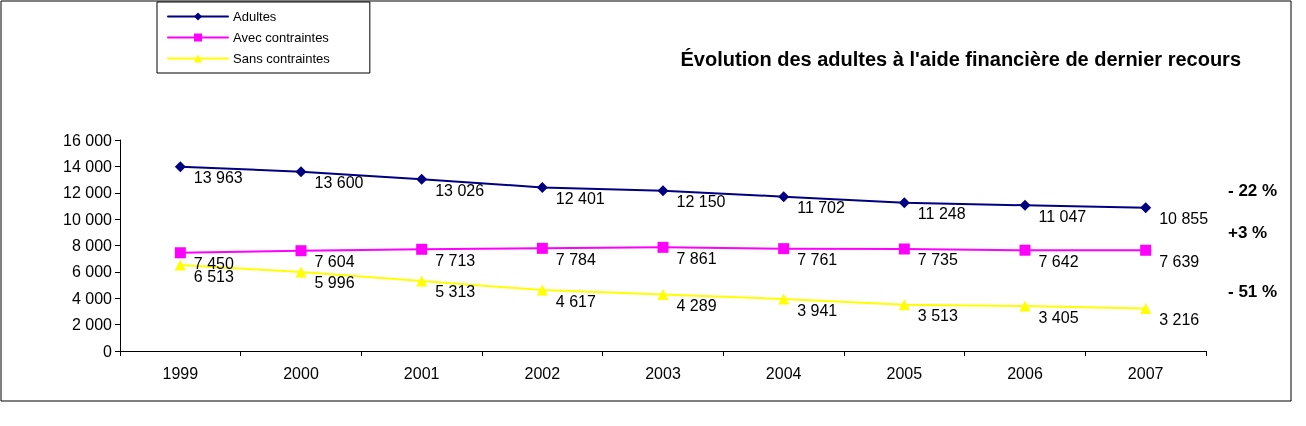 The image size is (1306, 426). Describe the element at coordinates (1184, 219) in the screenshot. I see `data-label: 10 855` at that location.